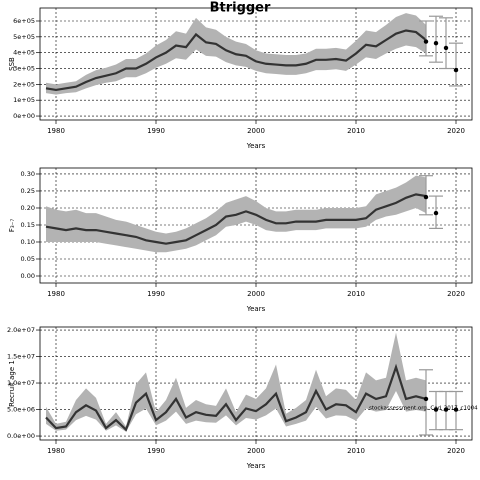  I want to click on y-tick-label: 4e+05, so click(24, 53).